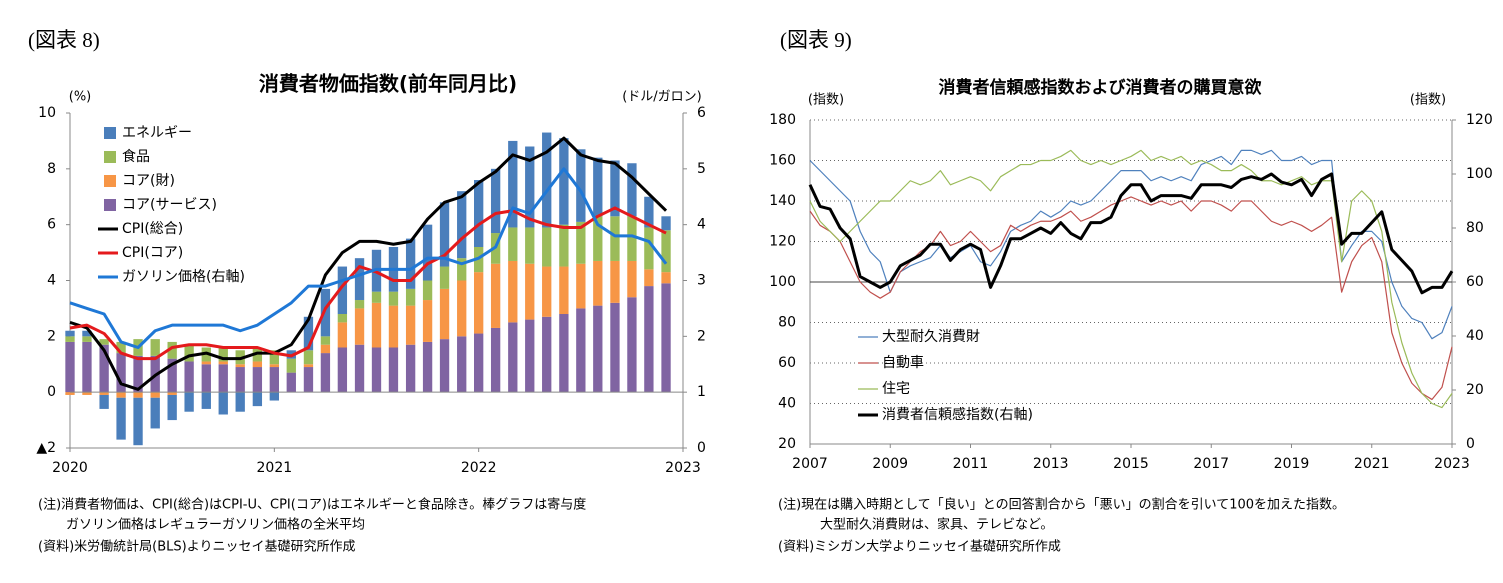 The width and height of the screenshot is (1503, 583). What do you see at coordinates (1292, 464) in the screenshot?
I see `x-tick-label: 2019` at bounding box center [1292, 464].